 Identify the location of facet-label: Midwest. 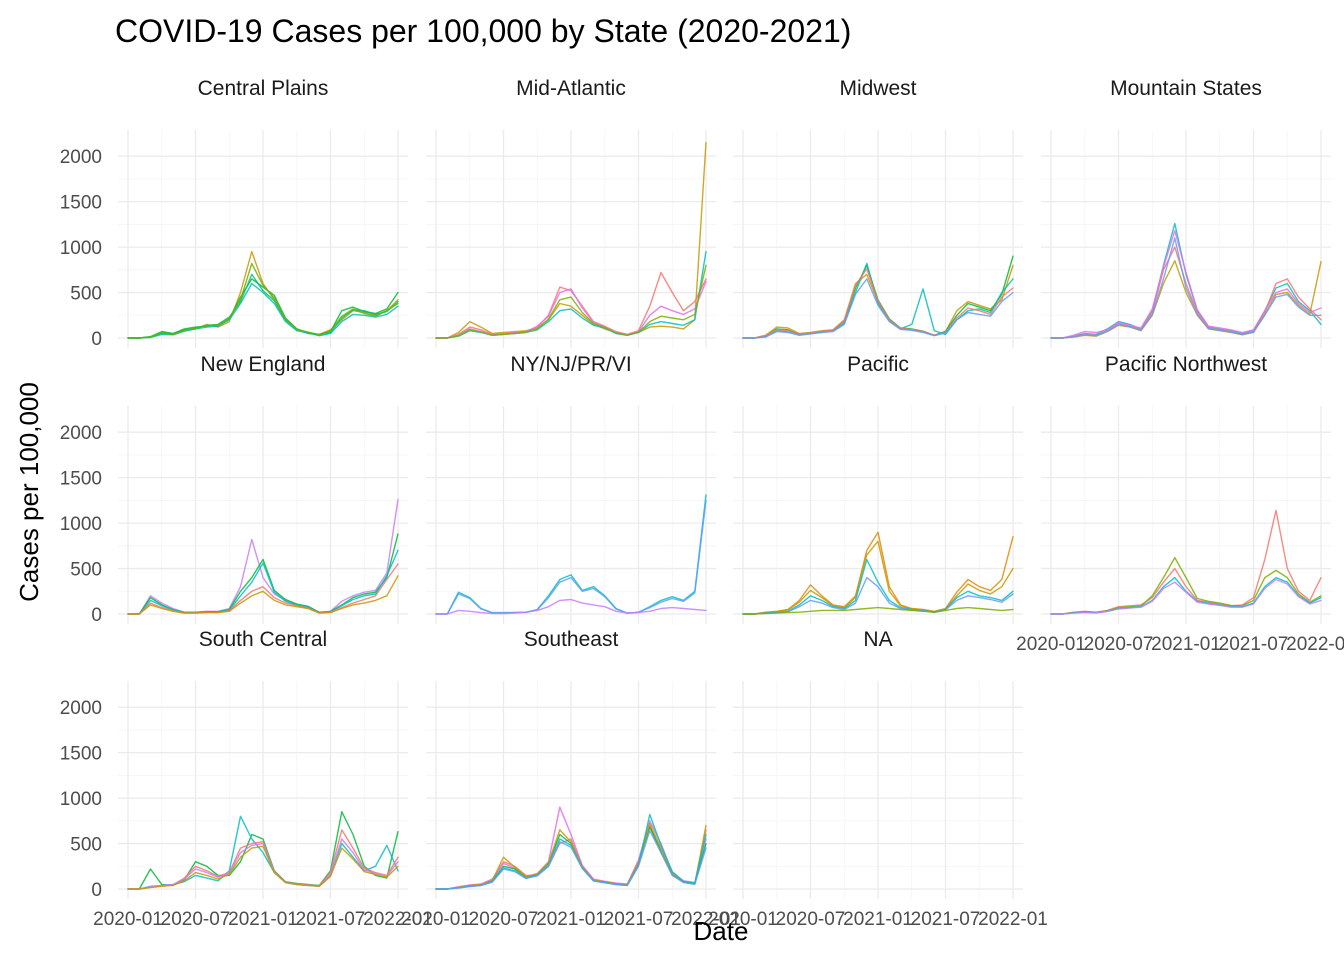
(877, 88).